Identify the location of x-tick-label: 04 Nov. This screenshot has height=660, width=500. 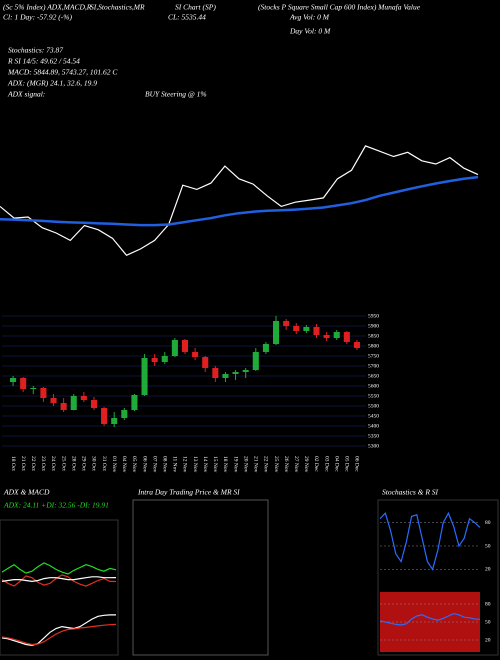
(124, 464).